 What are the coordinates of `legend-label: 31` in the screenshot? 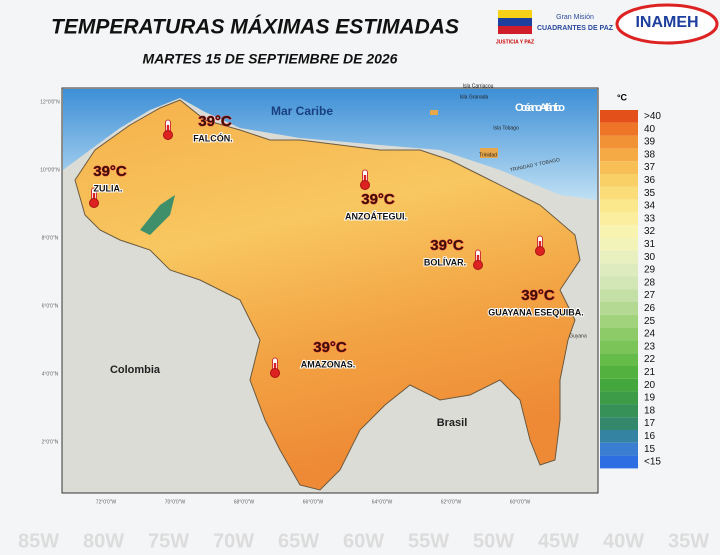 It's located at (650, 244).